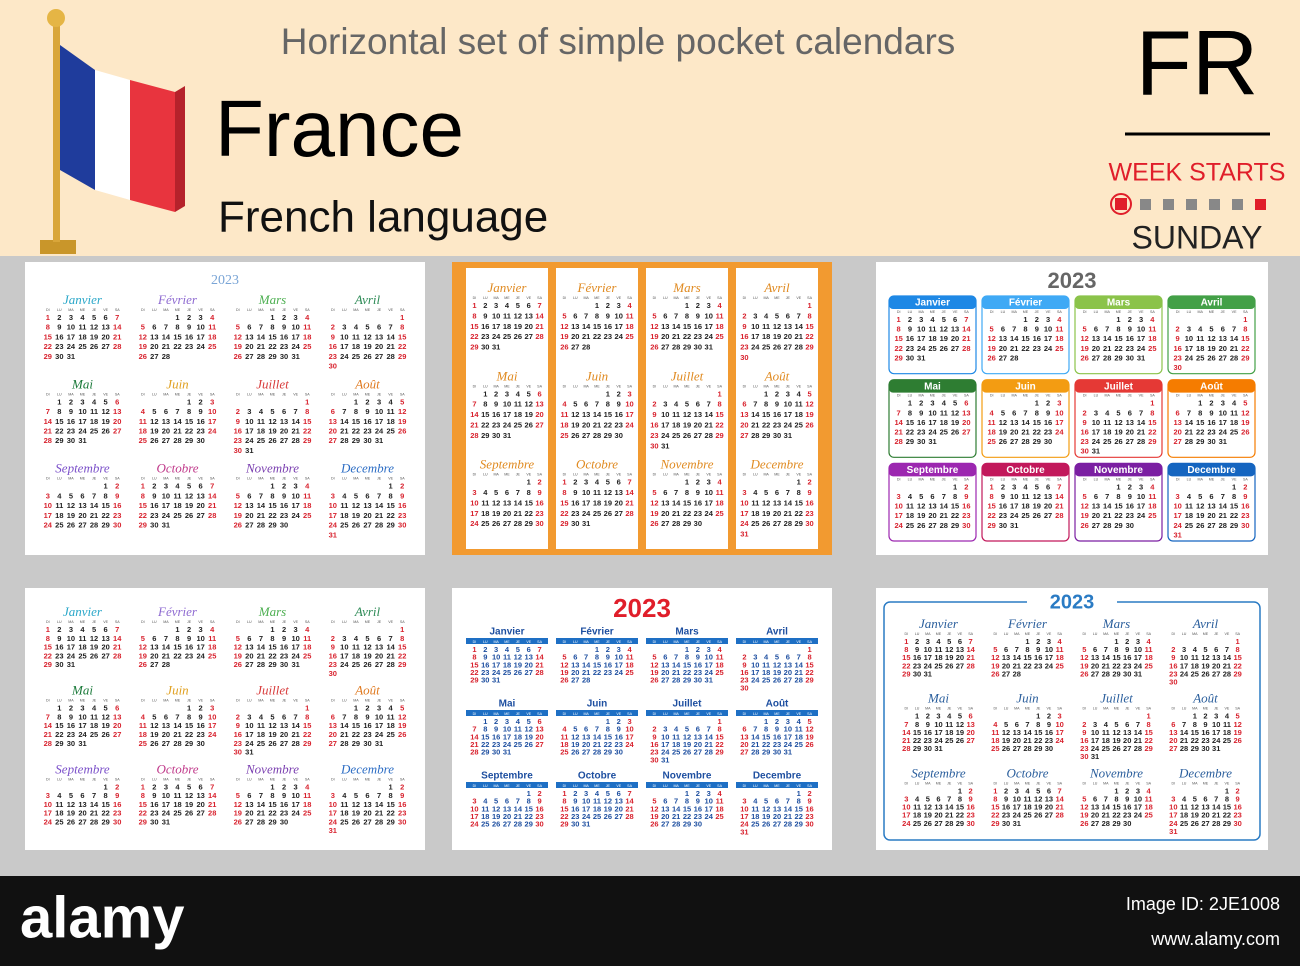 The height and width of the screenshot is (966, 1300). What do you see at coordinates (212, 394) in the screenshot?
I see `weekday: SA` at bounding box center [212, 394].